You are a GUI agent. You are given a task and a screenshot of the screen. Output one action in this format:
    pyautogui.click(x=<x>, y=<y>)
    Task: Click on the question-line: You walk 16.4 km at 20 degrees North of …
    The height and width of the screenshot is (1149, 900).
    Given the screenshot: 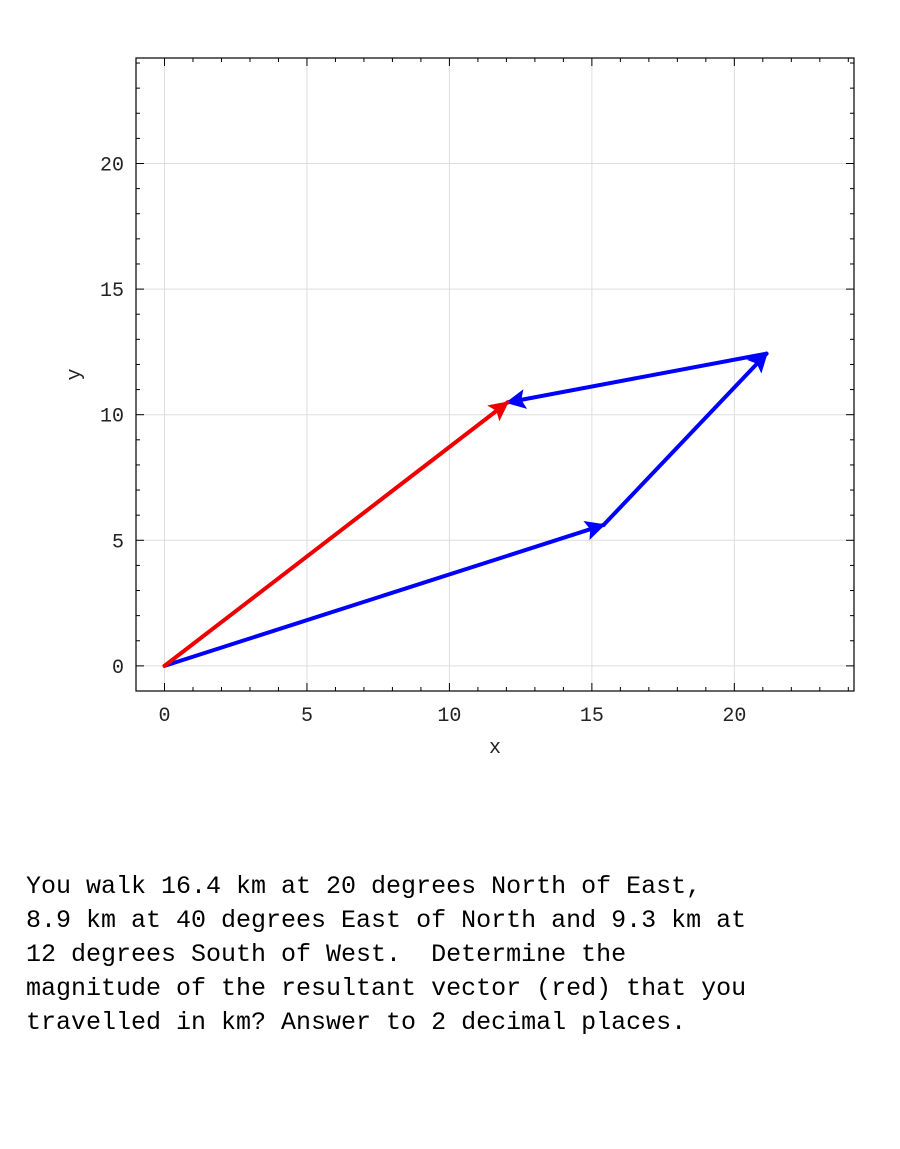 What is the action you would take?
    pyautogui.click(x=364, y=886)
    